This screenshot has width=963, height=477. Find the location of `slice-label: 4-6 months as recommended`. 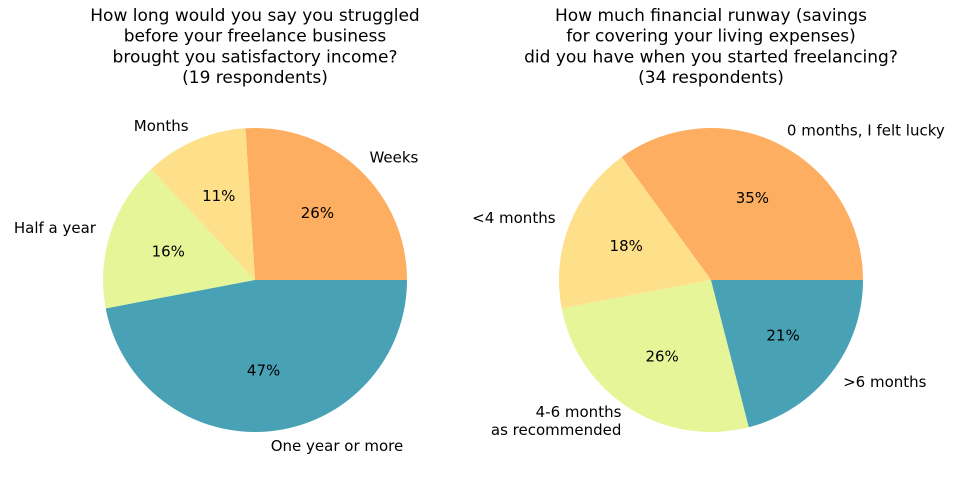

slice-label: 4-6 months as recommended is located at coordinates (556, 421).